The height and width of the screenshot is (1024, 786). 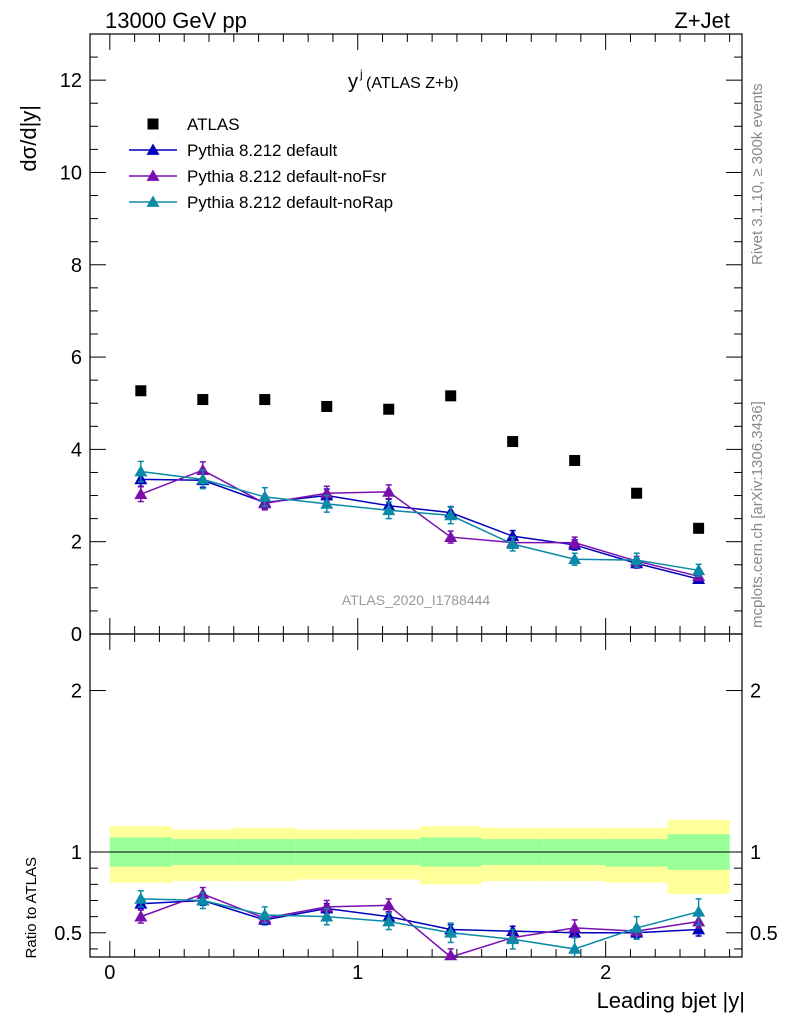 I want to click on plot-title: y j (ATLAS Z+b), so click(x=403, y=80).